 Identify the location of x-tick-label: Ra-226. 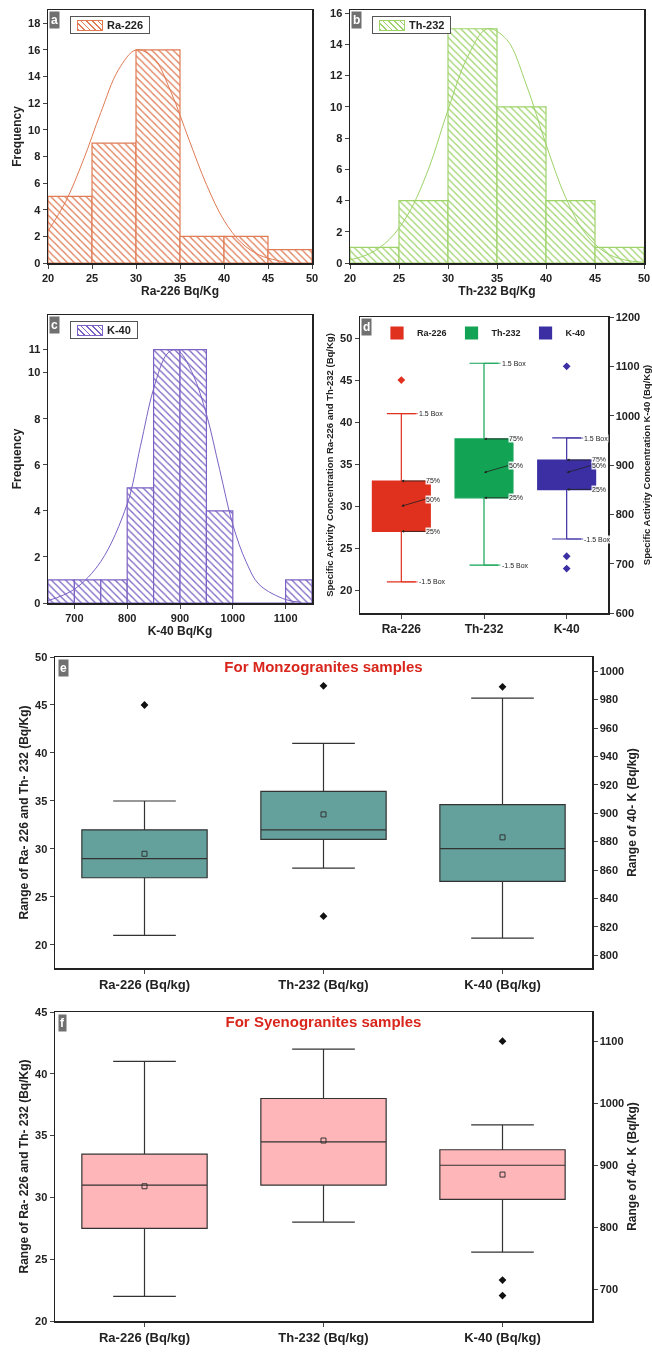
(401, 628).